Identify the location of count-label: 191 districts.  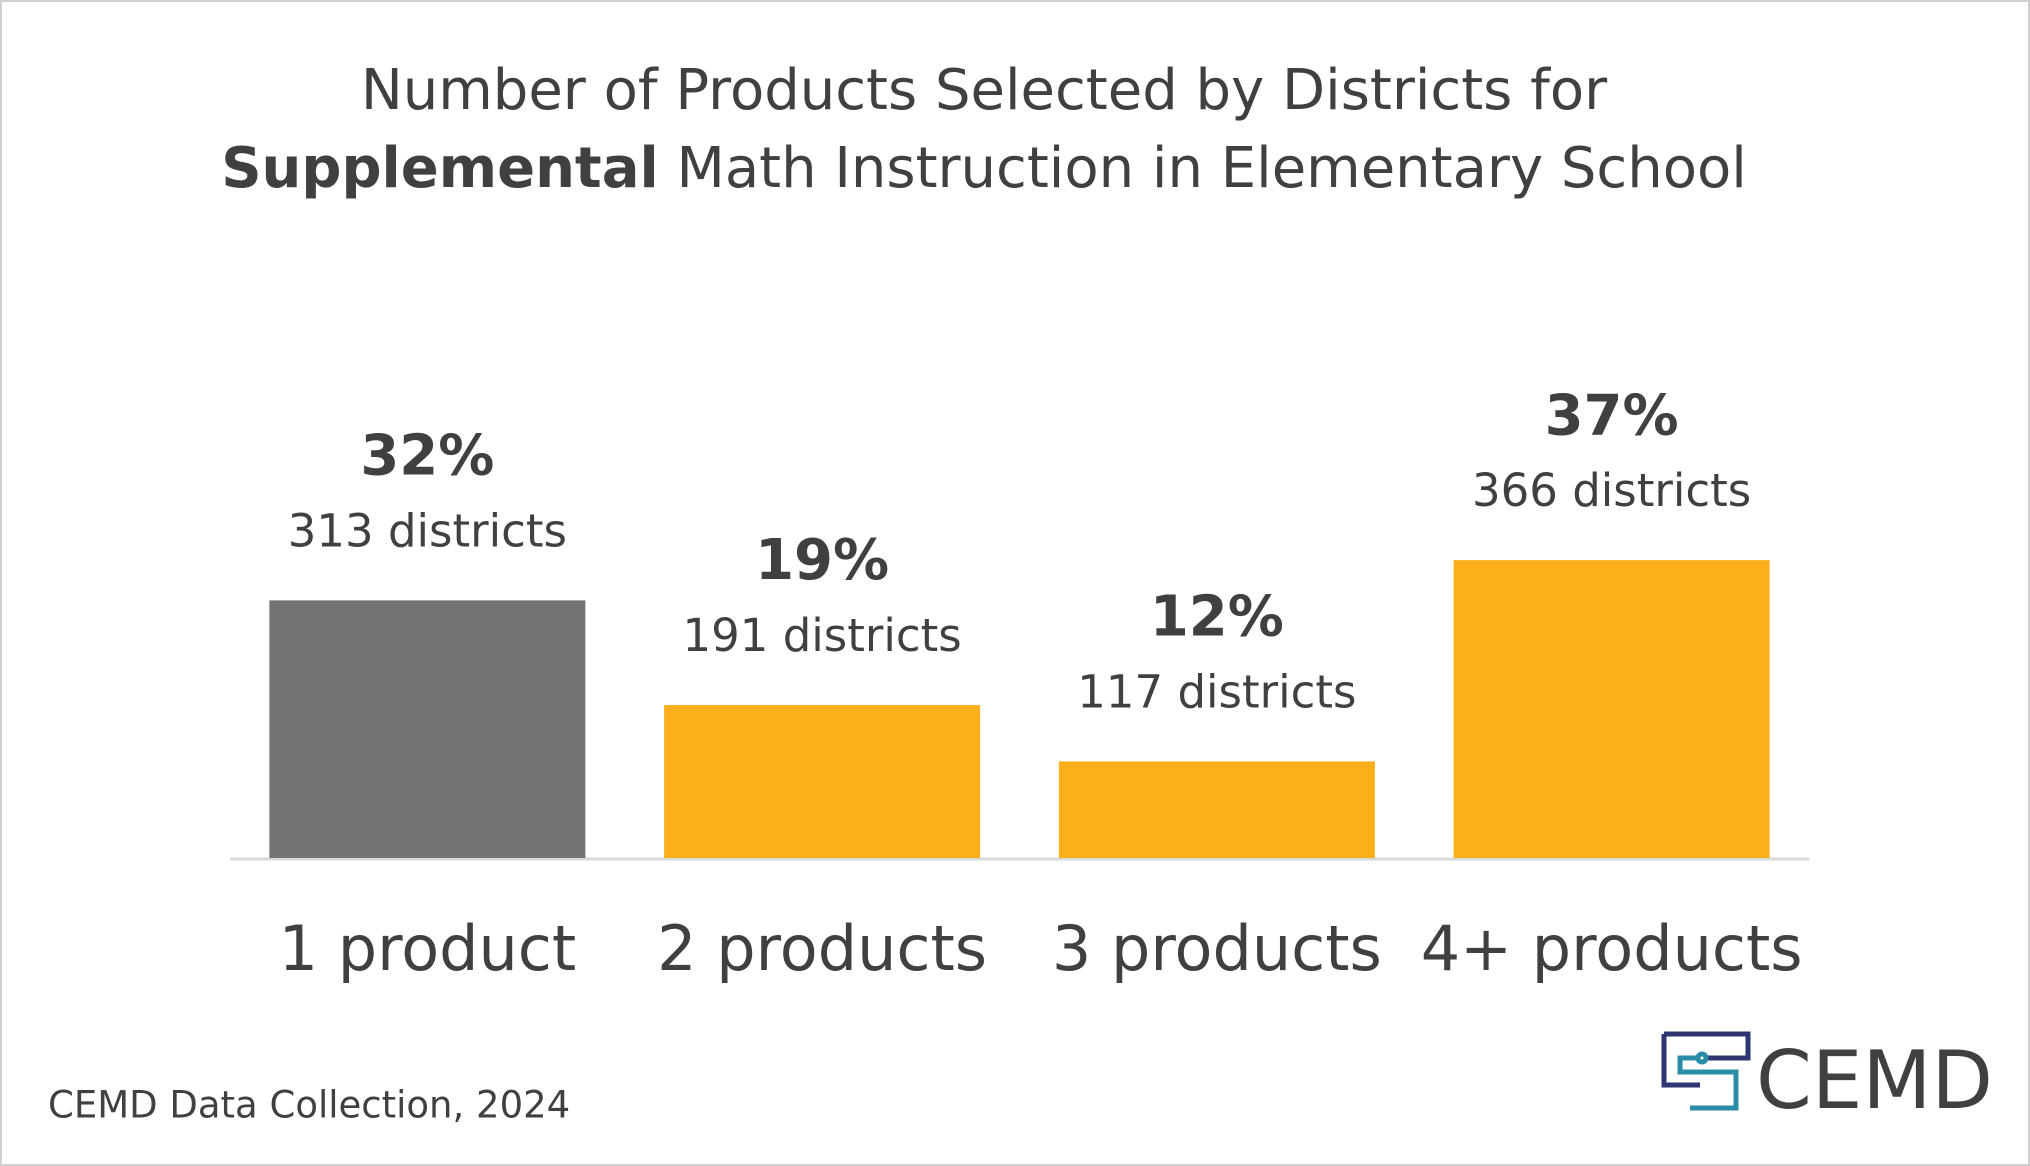
(822, 635).